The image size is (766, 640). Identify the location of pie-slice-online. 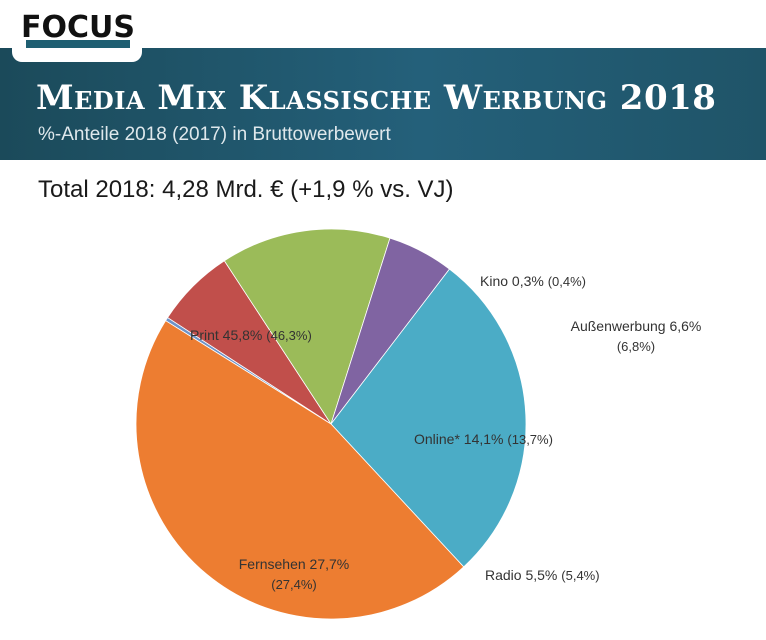
(307, 326).